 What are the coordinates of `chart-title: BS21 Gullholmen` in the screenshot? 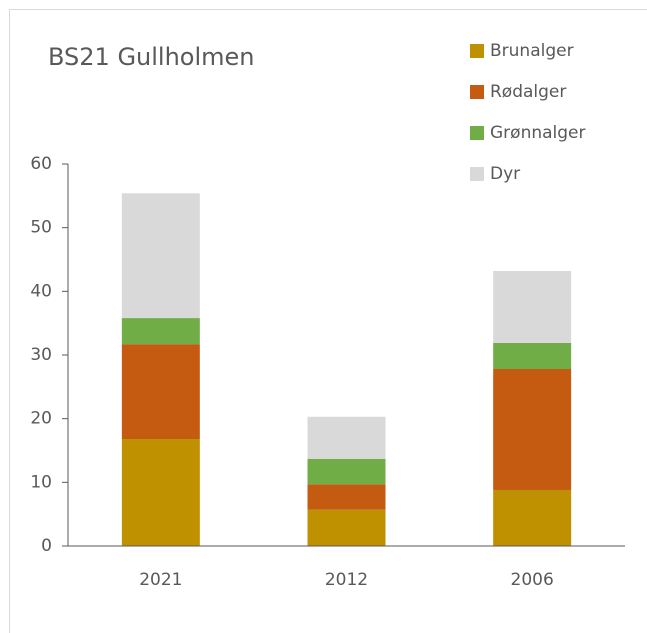 It's located at (151, 57).